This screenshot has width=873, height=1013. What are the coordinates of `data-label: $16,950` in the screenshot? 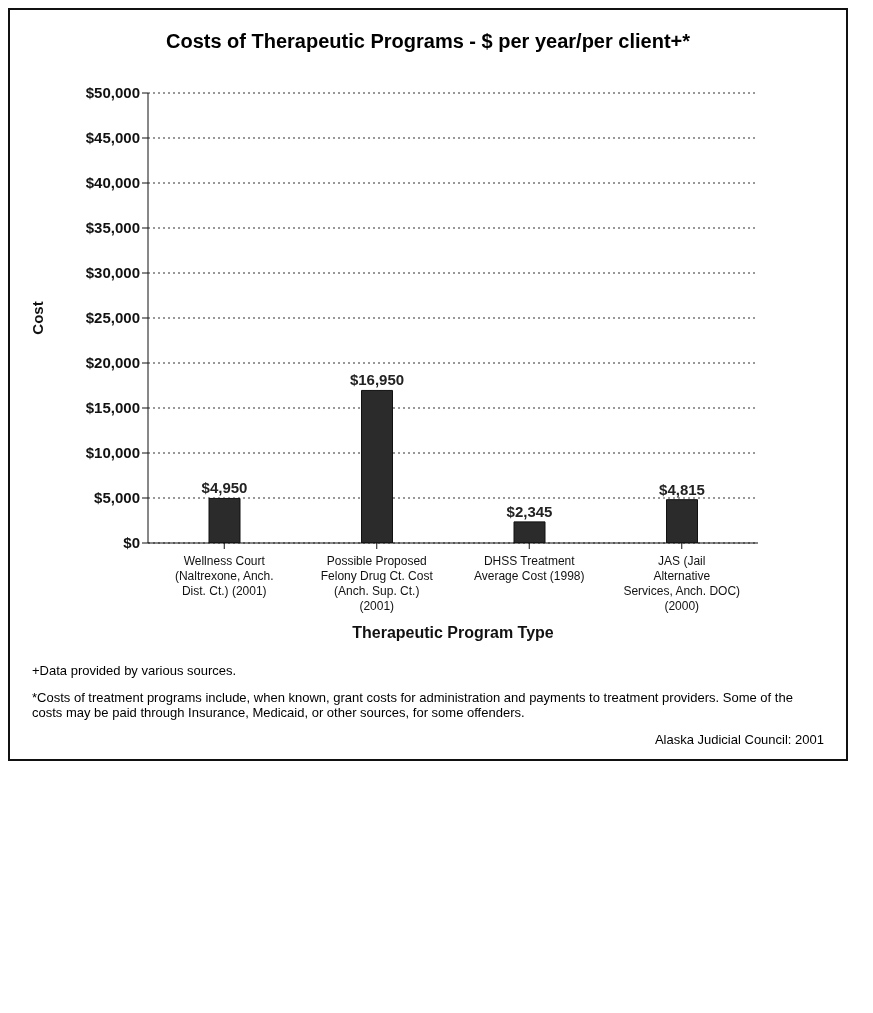 It's located at (377, 380).